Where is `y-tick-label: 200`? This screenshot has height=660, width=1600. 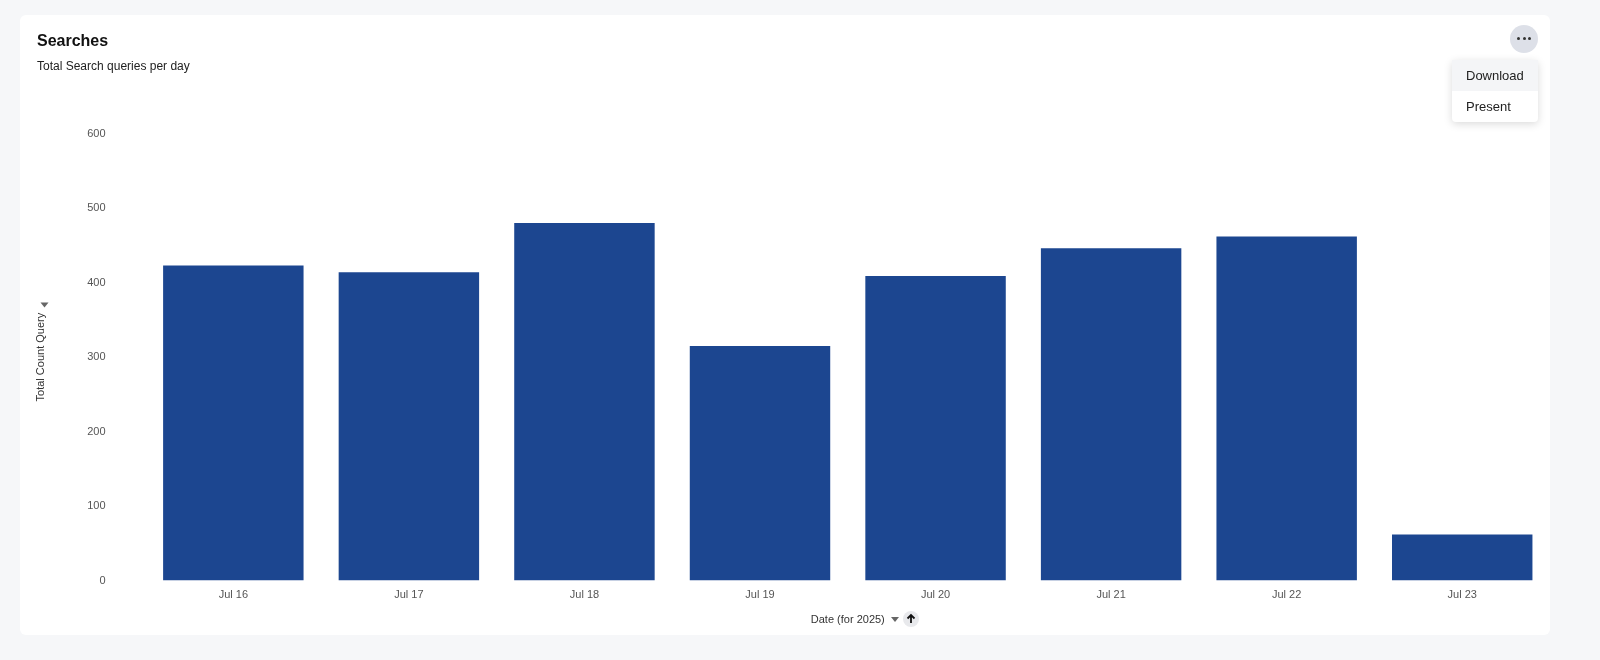
y-tick-label: 200 is located at coordinates (96, 430).